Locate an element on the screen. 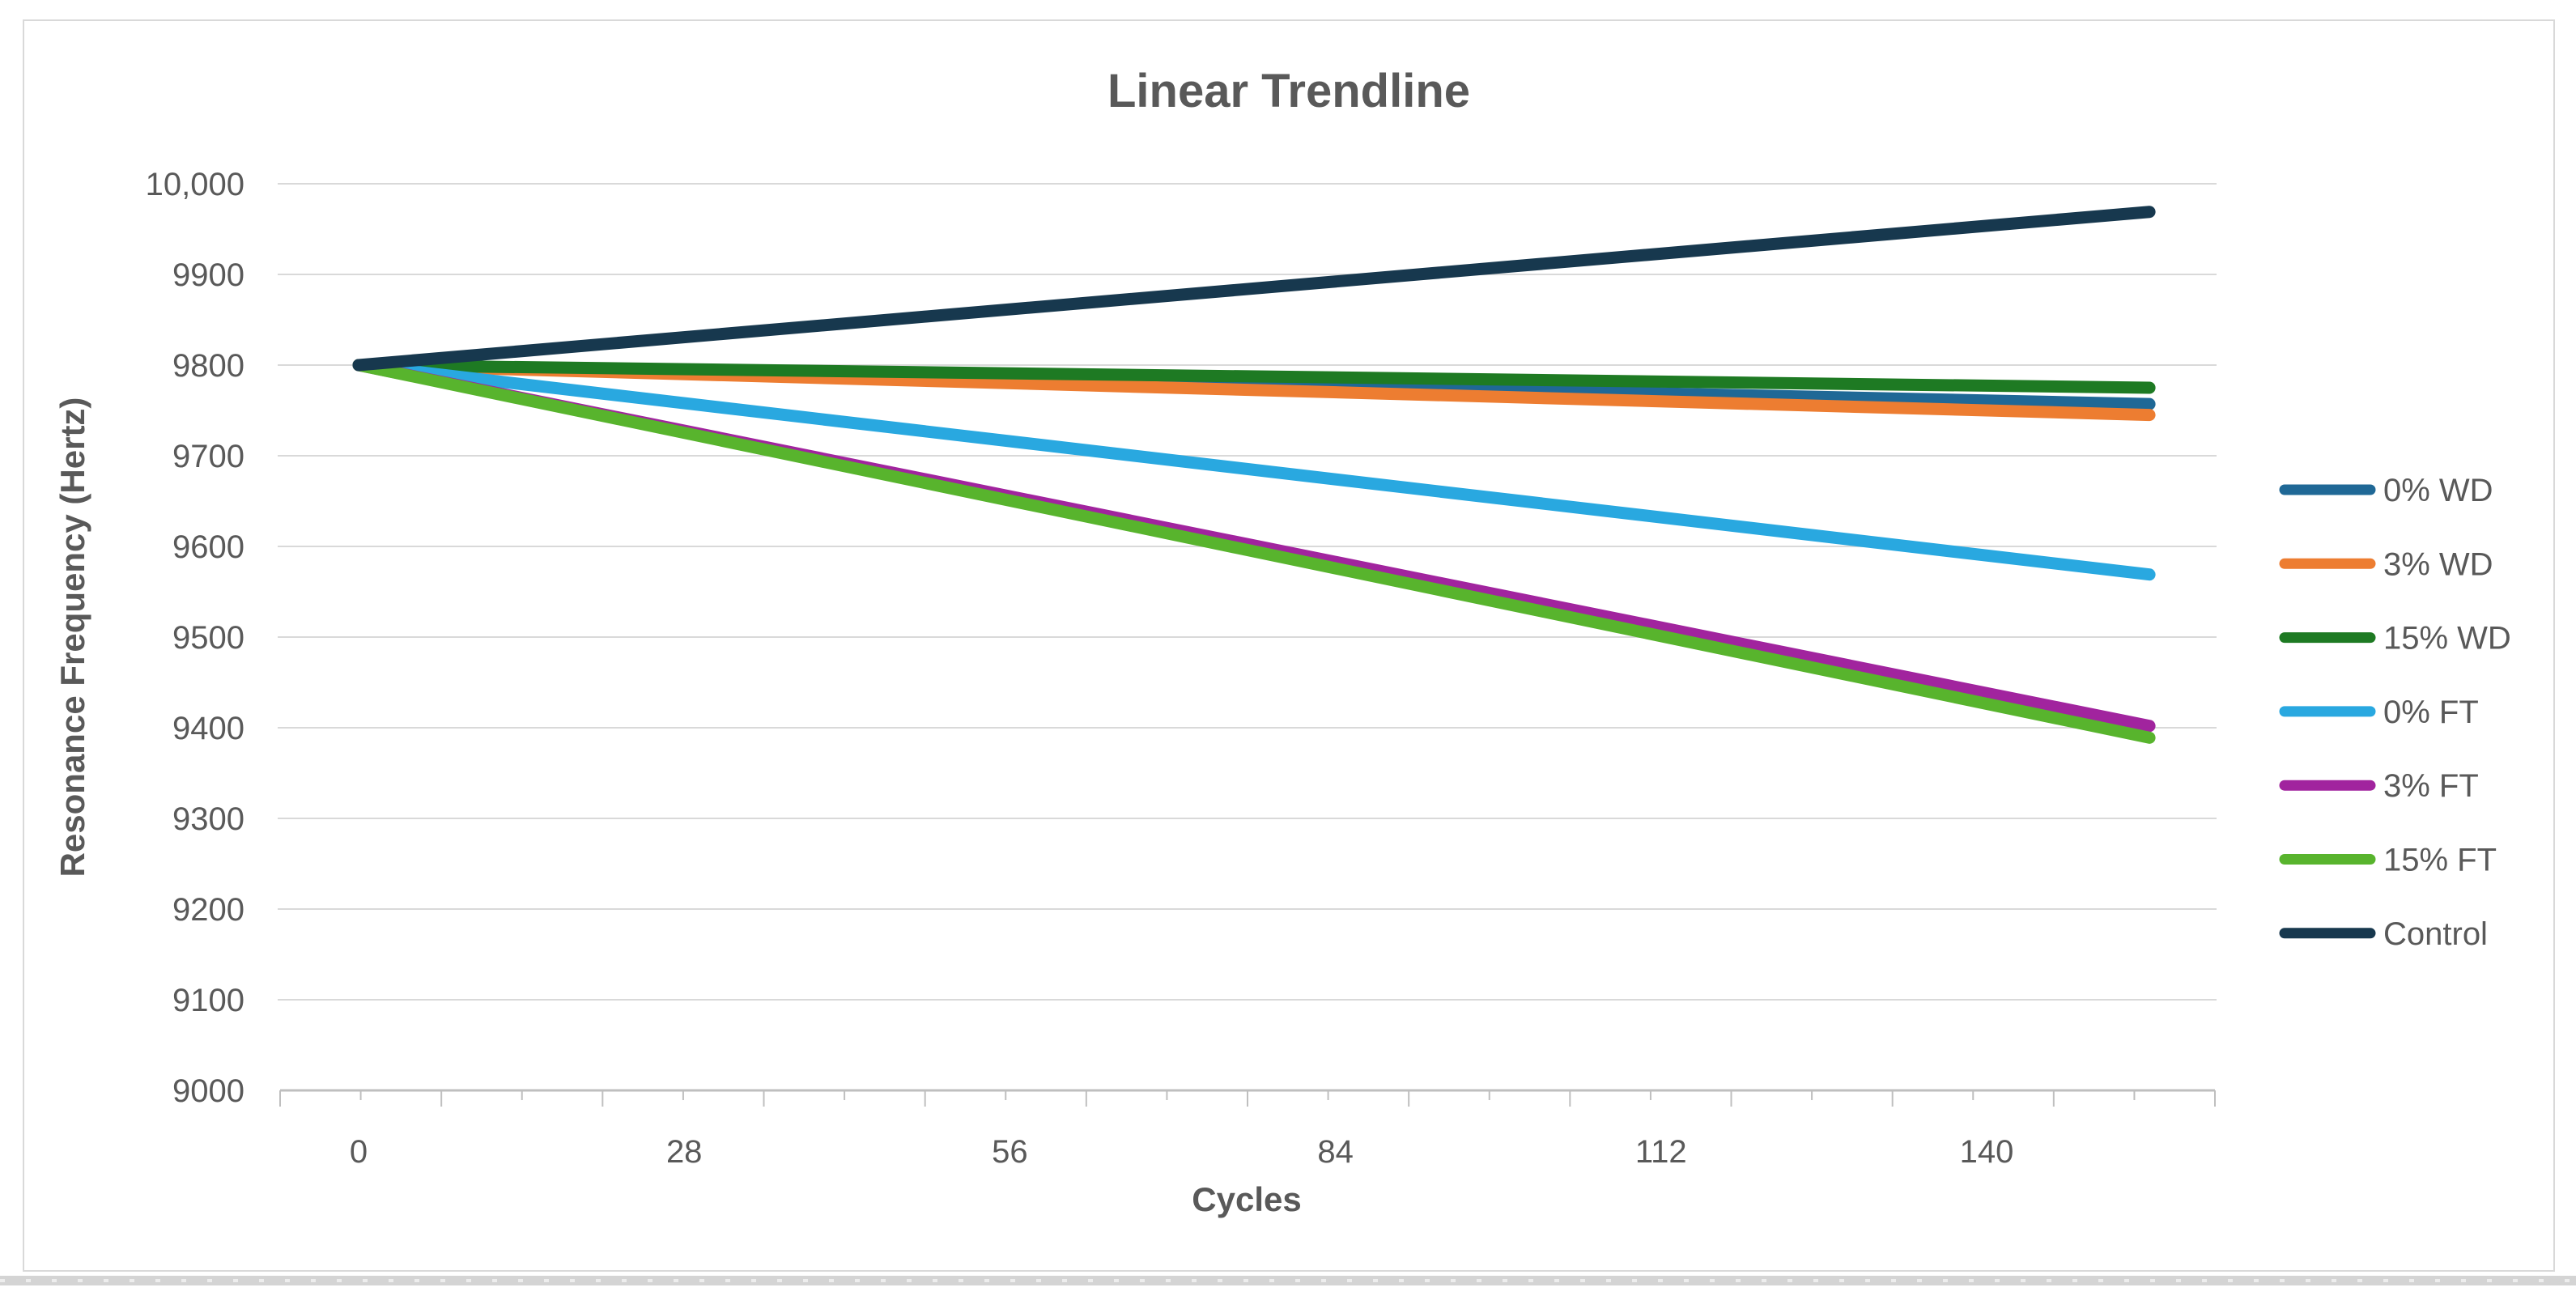 This screenshot has height=1313, width=2576. legend-label-3pct-ft: 3% FT is located at coordinates (2431, 786).